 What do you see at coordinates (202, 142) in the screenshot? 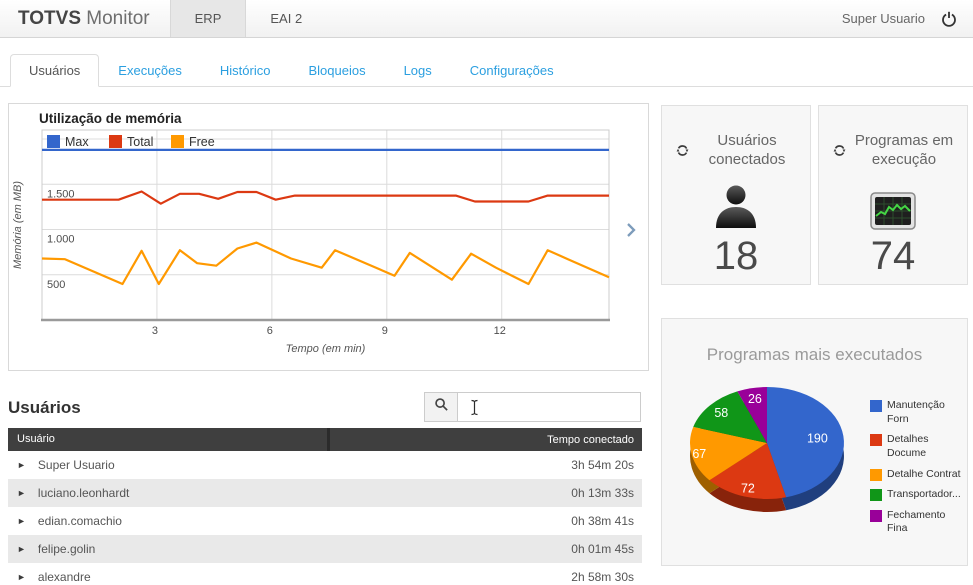
I see `svg-text: Free` at bounding box center [202, 142].